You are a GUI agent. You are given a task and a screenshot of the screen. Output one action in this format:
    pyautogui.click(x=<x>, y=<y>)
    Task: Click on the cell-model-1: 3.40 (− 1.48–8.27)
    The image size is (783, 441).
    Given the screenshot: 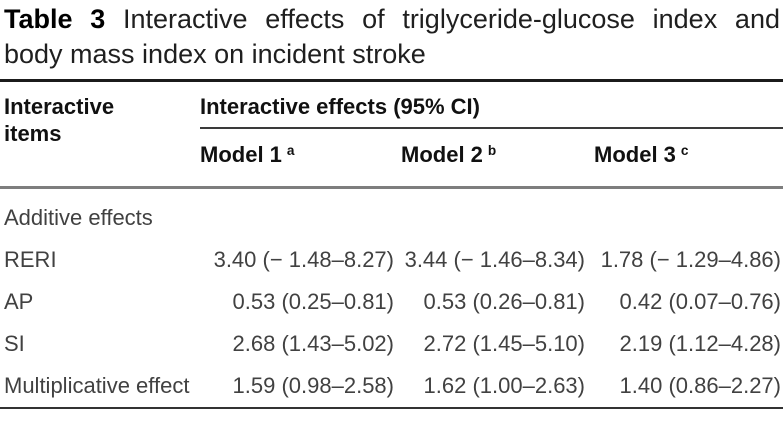 What is the action you would take?
    pyautogui.click(x=303, y=259)
    